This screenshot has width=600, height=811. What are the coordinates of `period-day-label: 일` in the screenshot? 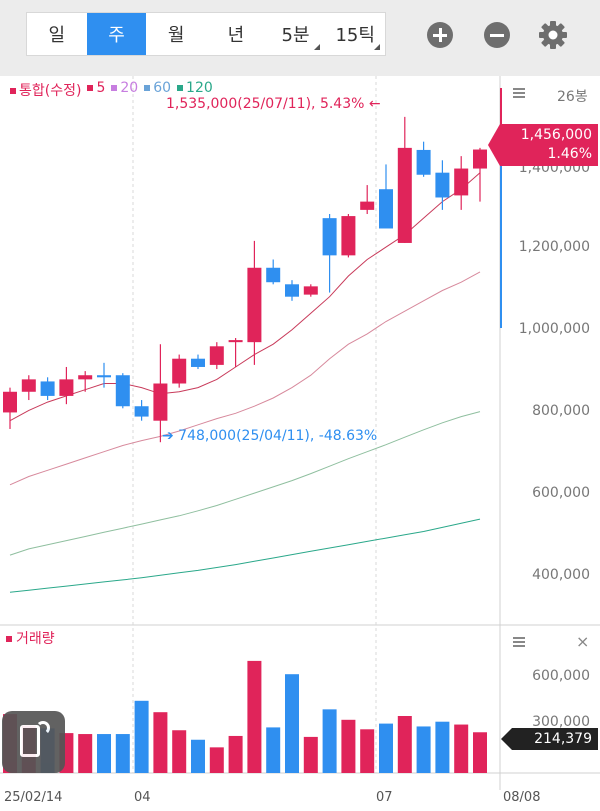 It's located at (57, 35).